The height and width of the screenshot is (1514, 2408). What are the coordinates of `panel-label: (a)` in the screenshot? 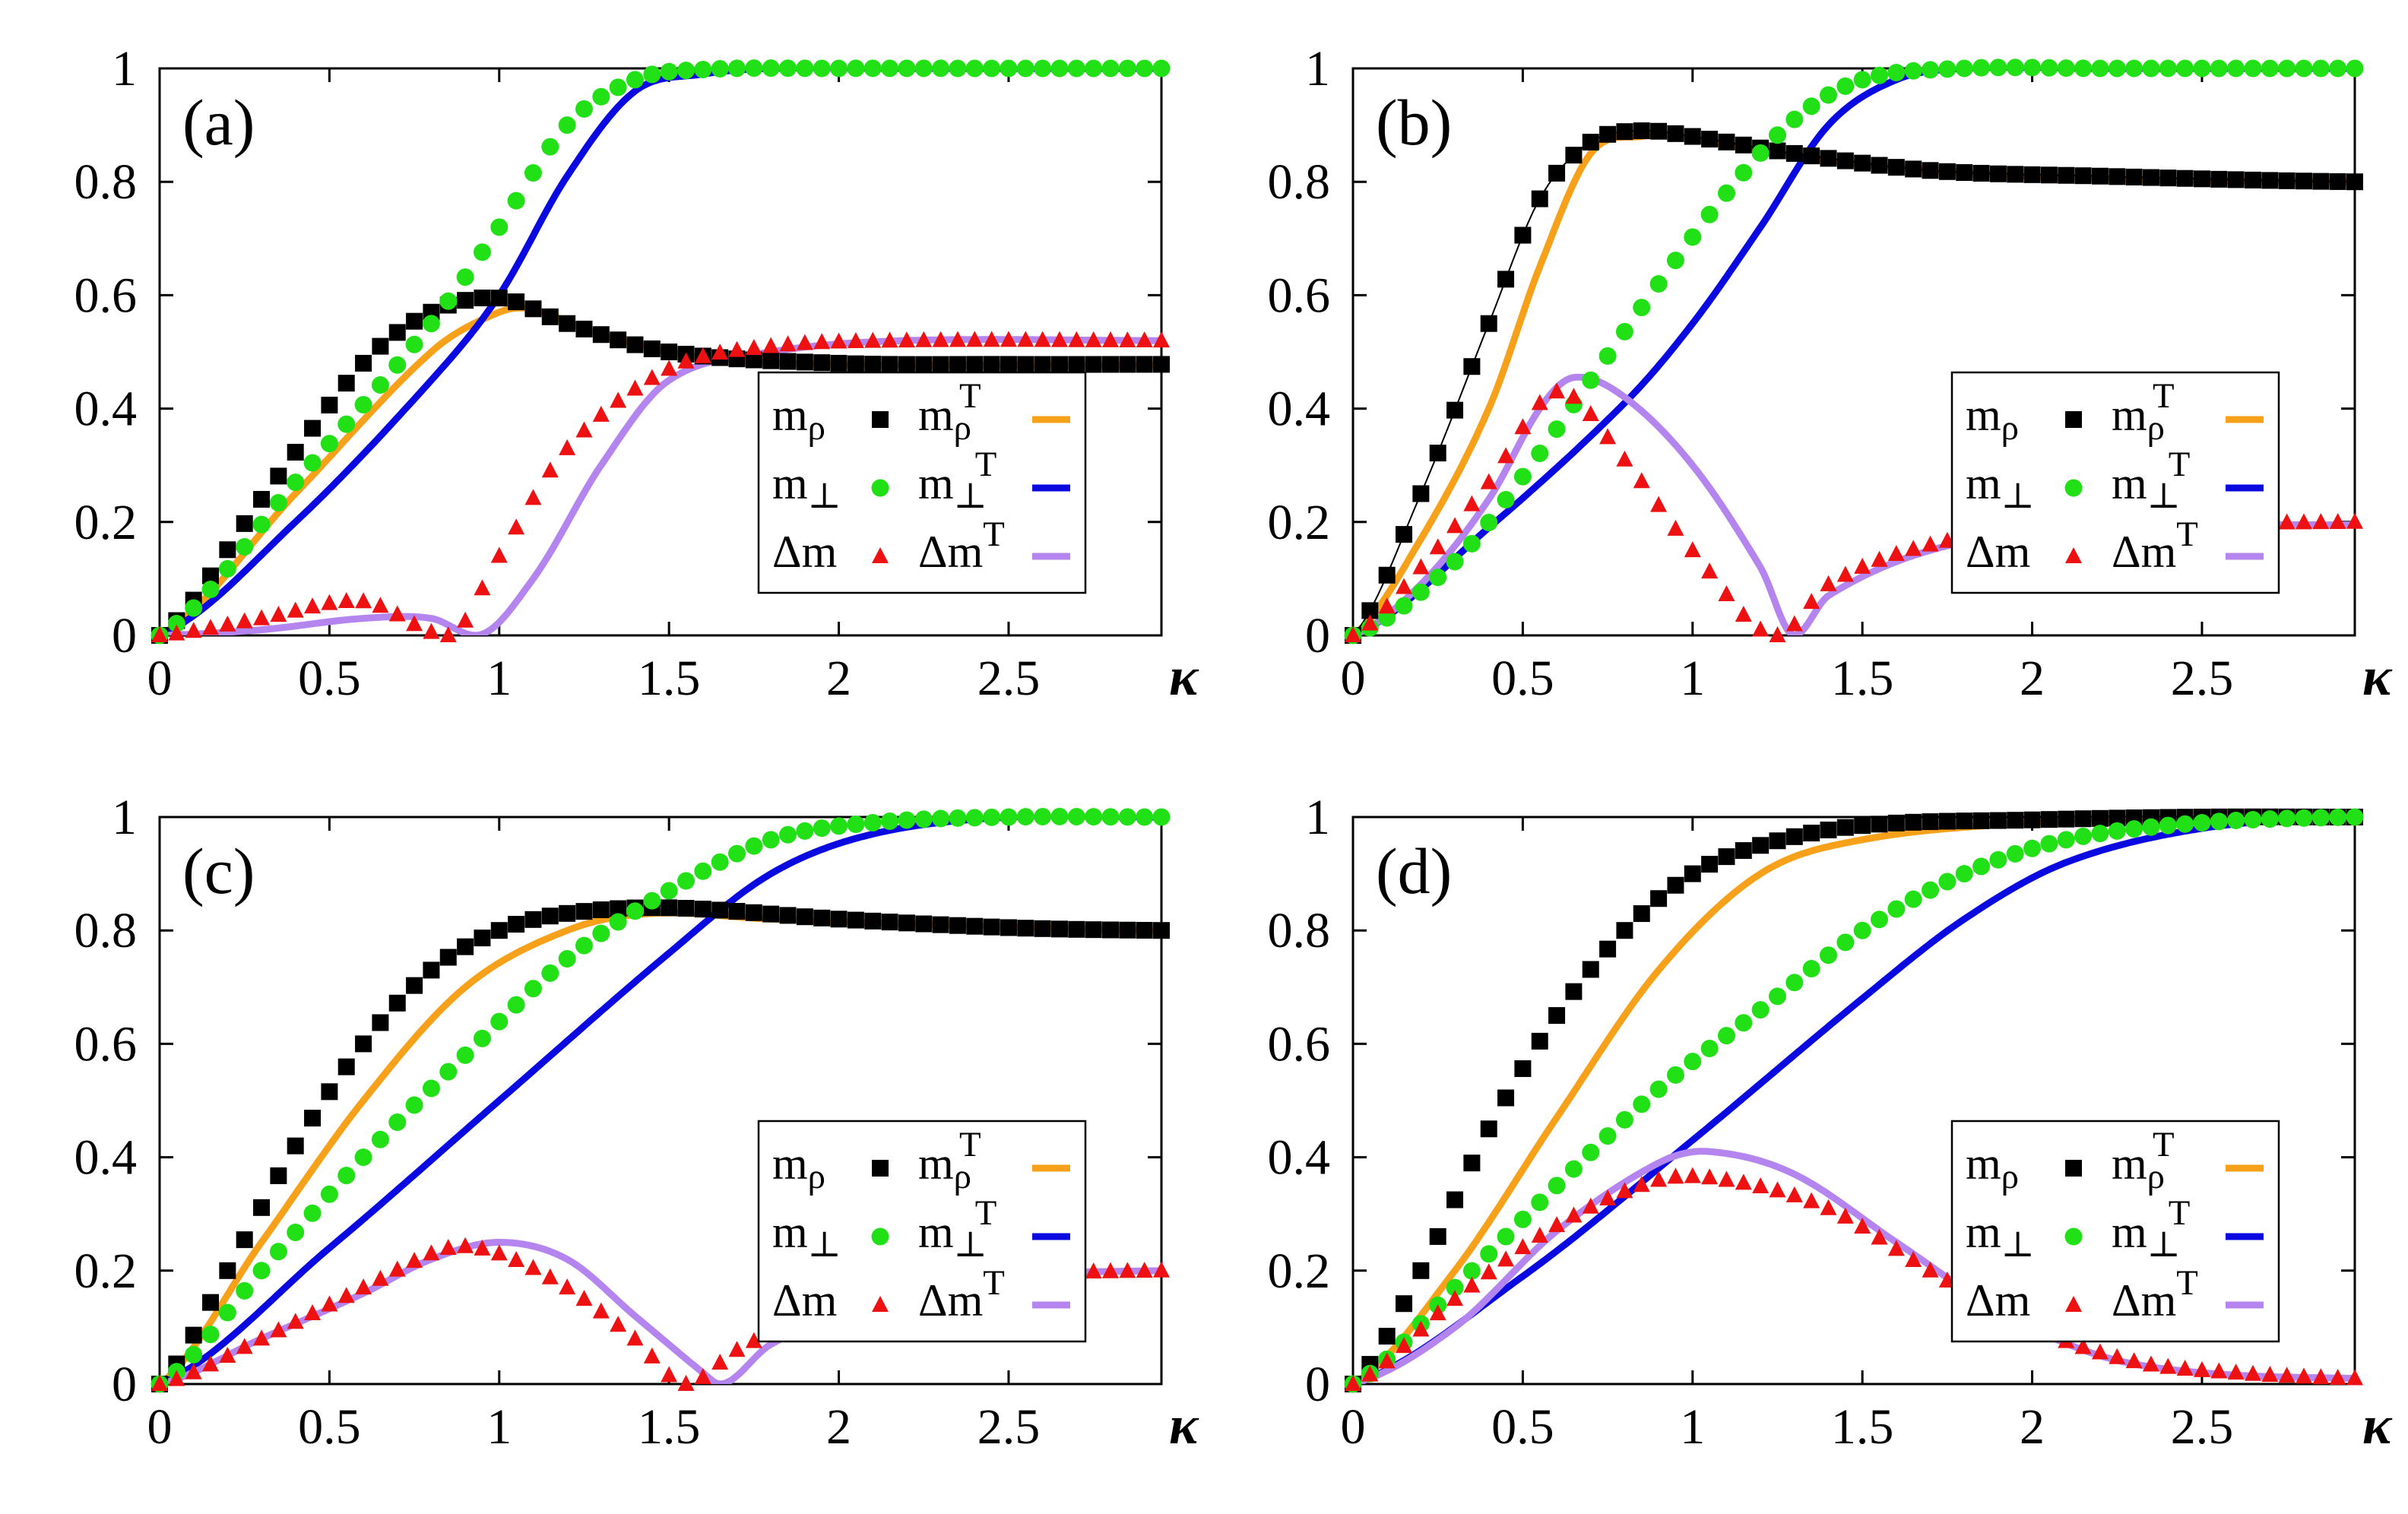 It's located at (218, 123).